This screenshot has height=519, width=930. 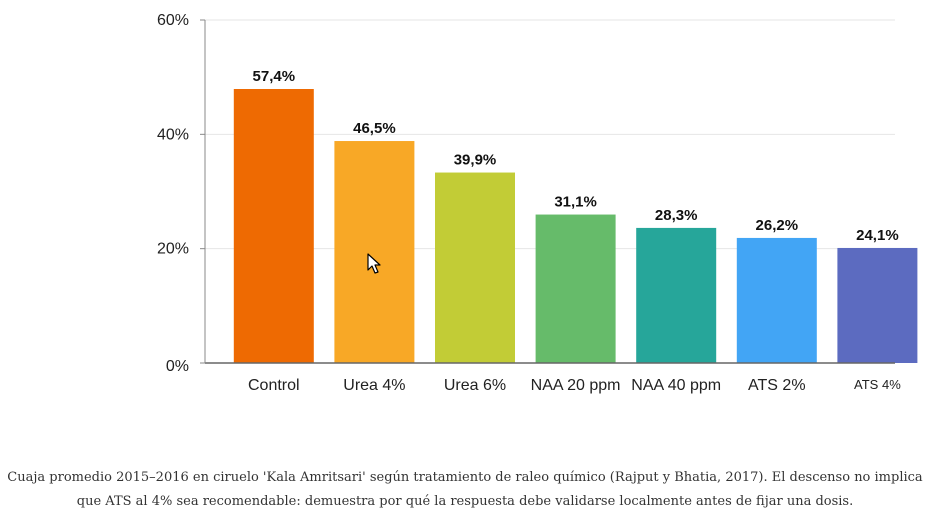 What do you see at coordinates (173, 134) in the screenshot?
I see `y-tick-label: 40%` at bounding box center [173, 134].